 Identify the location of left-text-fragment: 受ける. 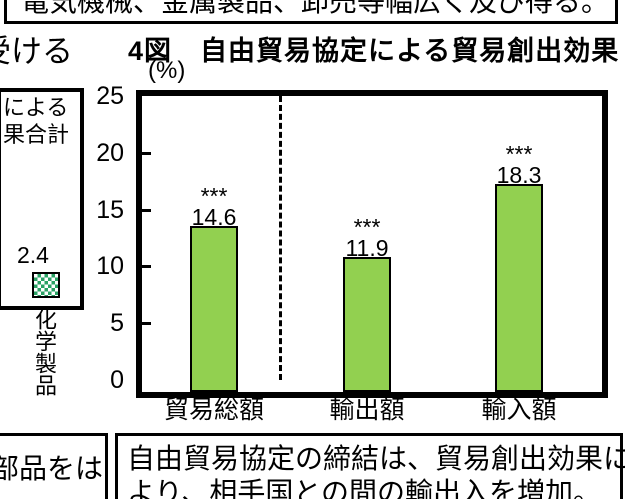
(36, 51).